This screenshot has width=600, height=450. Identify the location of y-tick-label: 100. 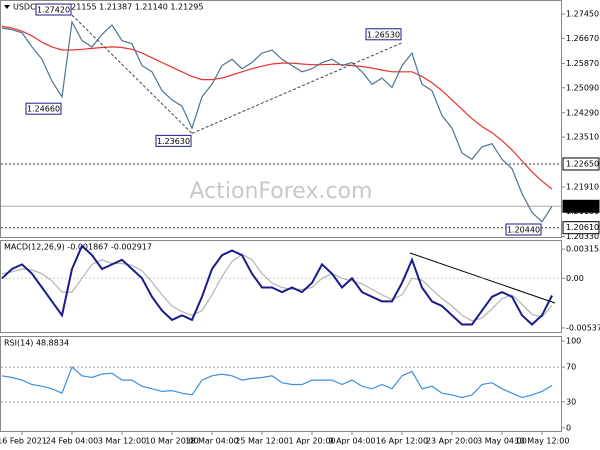
(573, 341).